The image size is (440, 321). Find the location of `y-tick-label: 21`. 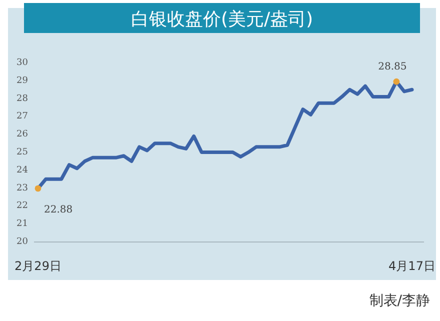

y-tick-label: 21 is located at coordinates (22, 224).